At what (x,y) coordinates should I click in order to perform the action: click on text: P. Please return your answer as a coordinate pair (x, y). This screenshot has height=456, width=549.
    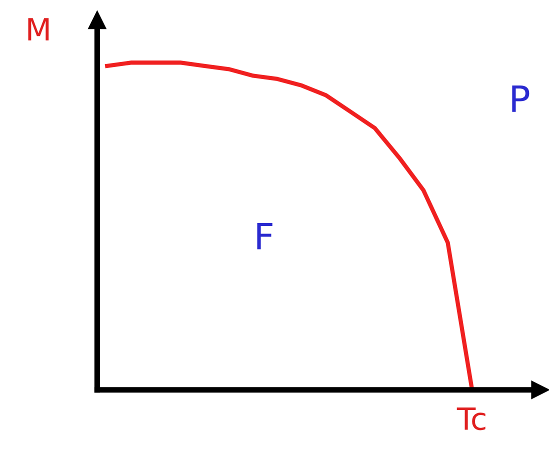
    Looking at the image, I should click on (521, 99).